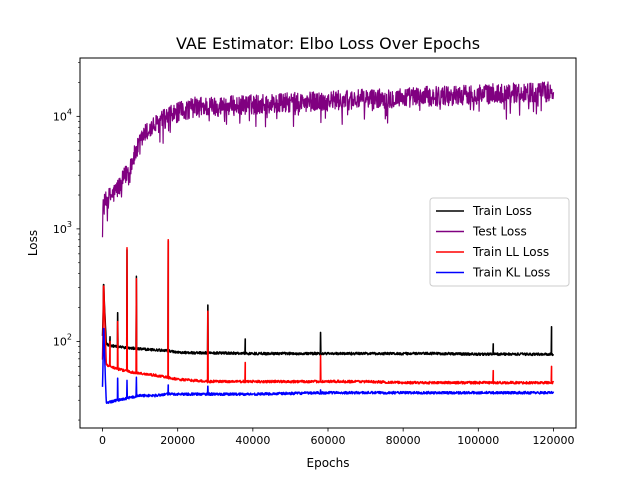 Image resolution: width=640 pixels, height=480 pixels. Describe the element at coordinates (62, 228) in the screenshot. I see `y-tick-label: 10³` at that location.